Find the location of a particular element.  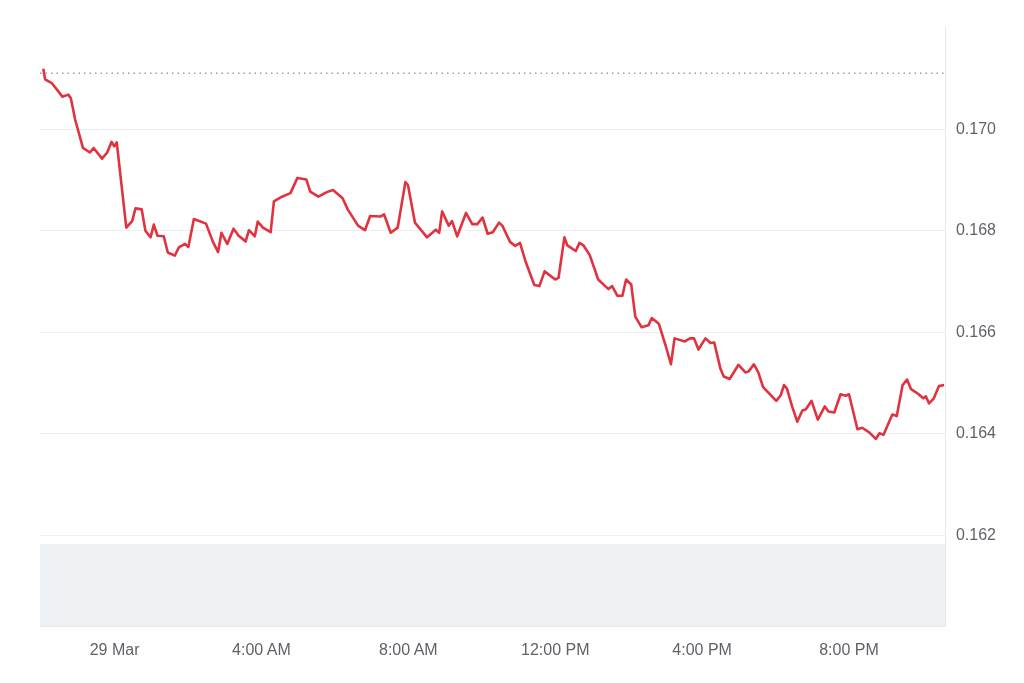

x-tick-label: 4:00 AM is located at coordinates (261, 649).